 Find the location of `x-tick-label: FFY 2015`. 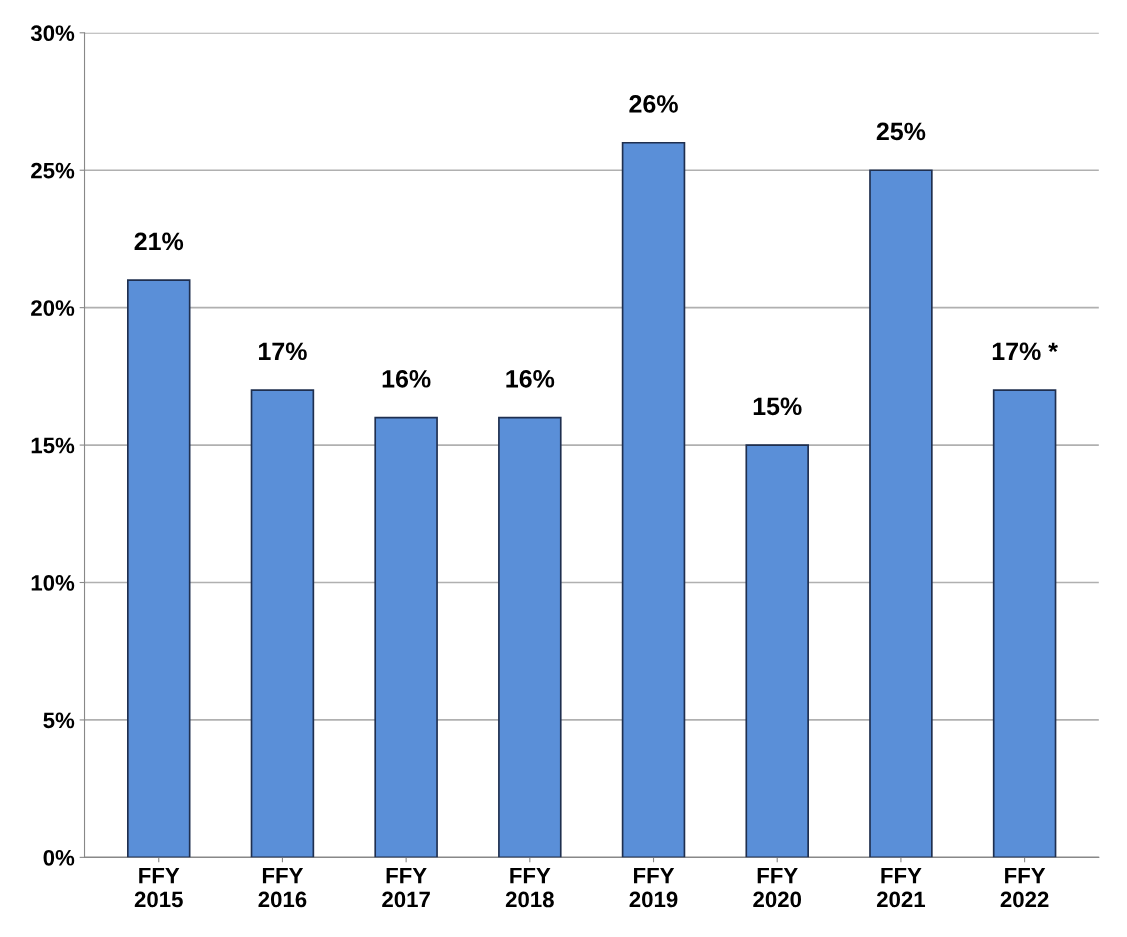

x-tick-label: FFY 2015 is located at coordinates (158, 887).